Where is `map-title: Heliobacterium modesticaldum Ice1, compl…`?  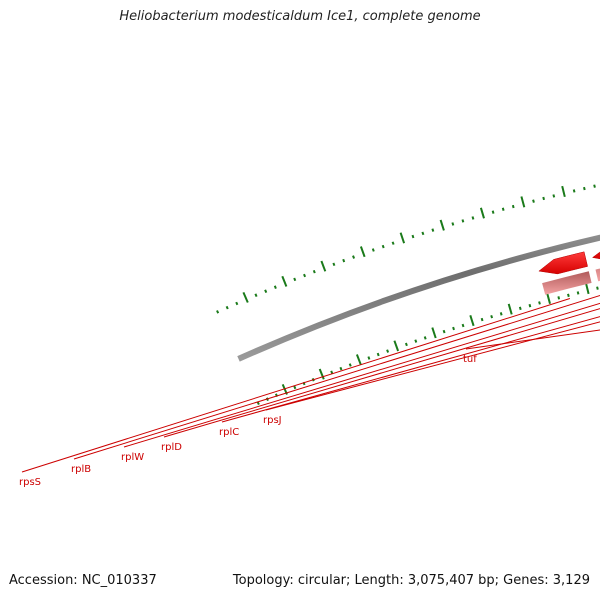 map-title: Heliobacterium modesticaldum Ice1, compl… is located at coordinates (300, 16).